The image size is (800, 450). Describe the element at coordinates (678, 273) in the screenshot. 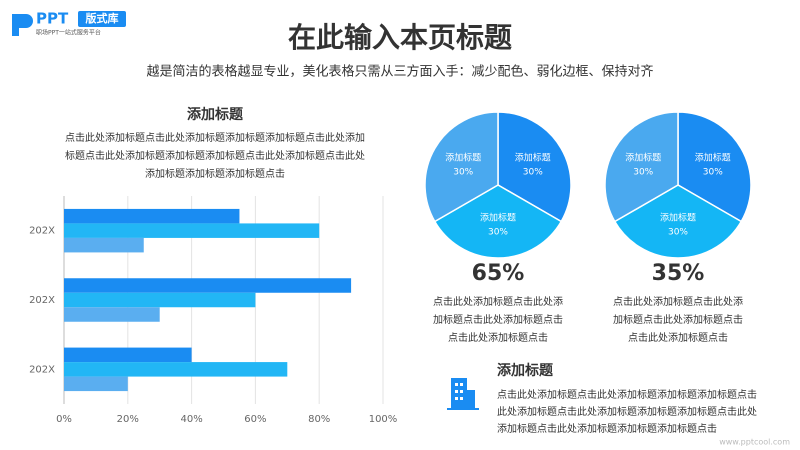

I see `pie-total: 35%` at that location.